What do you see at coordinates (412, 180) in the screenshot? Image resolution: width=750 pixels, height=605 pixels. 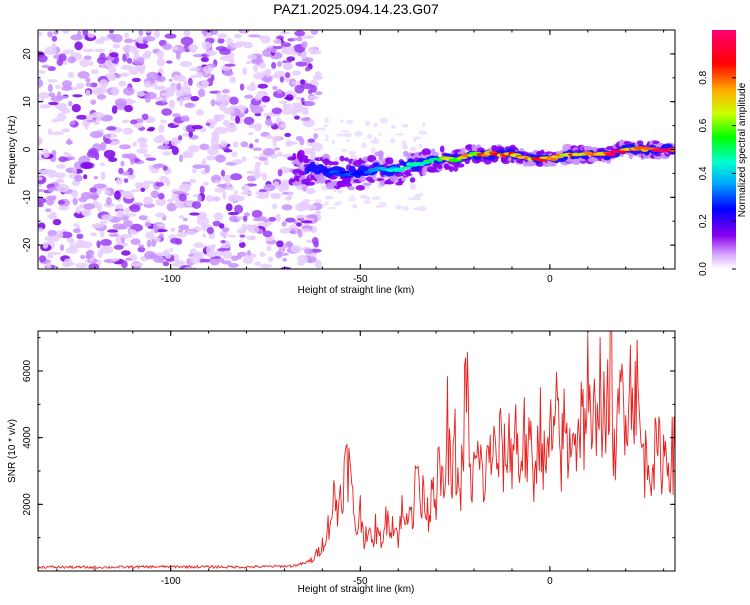 I see `track-halo` at bounding box center [412, 180].